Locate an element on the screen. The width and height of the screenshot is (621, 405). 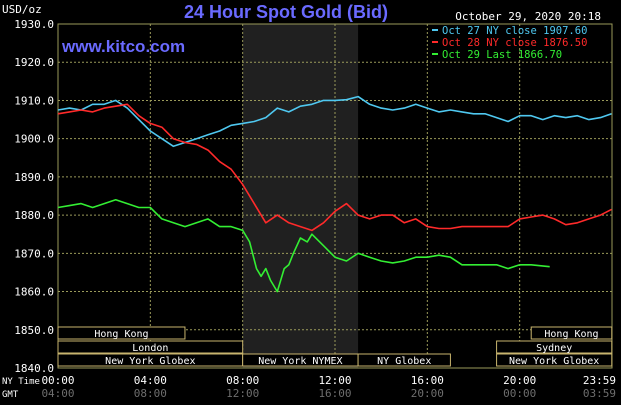
x-tick-label-gmt: 08:00 is located at coordinates (150, 393).